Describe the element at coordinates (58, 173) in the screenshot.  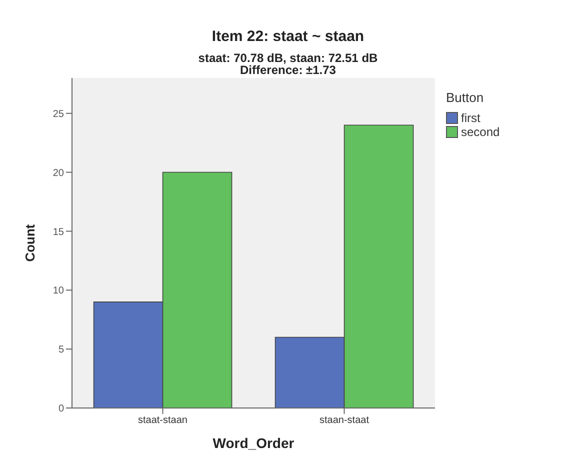
I see `y-tick-label: 20` at that location.